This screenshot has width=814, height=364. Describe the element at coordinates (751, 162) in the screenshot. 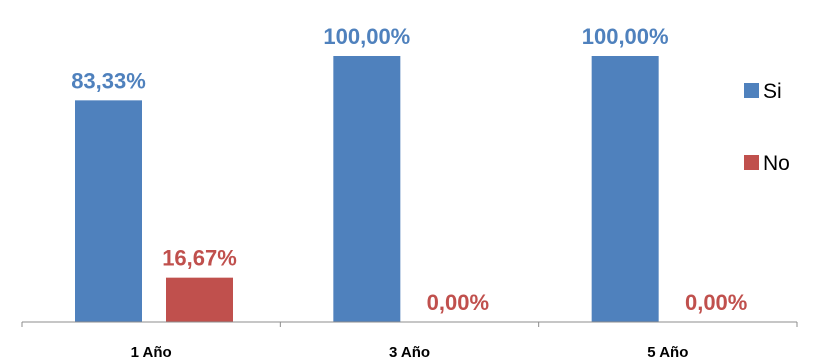

I see `legend-swatch-no` at that location.